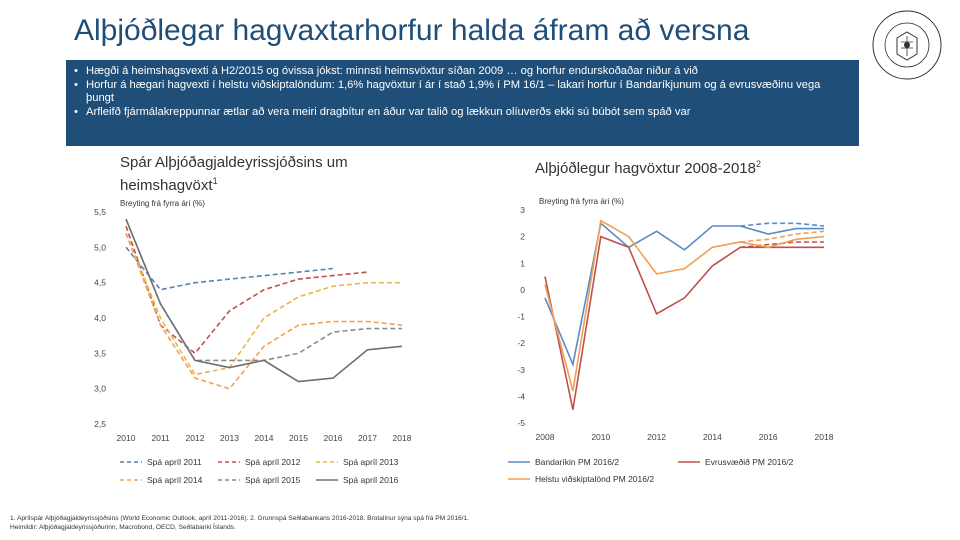 This screenshot has width=960, height=540. Describe the element at coordinates (521, 423) in the screenshot. I see `y-tick-label: -5` at that location.